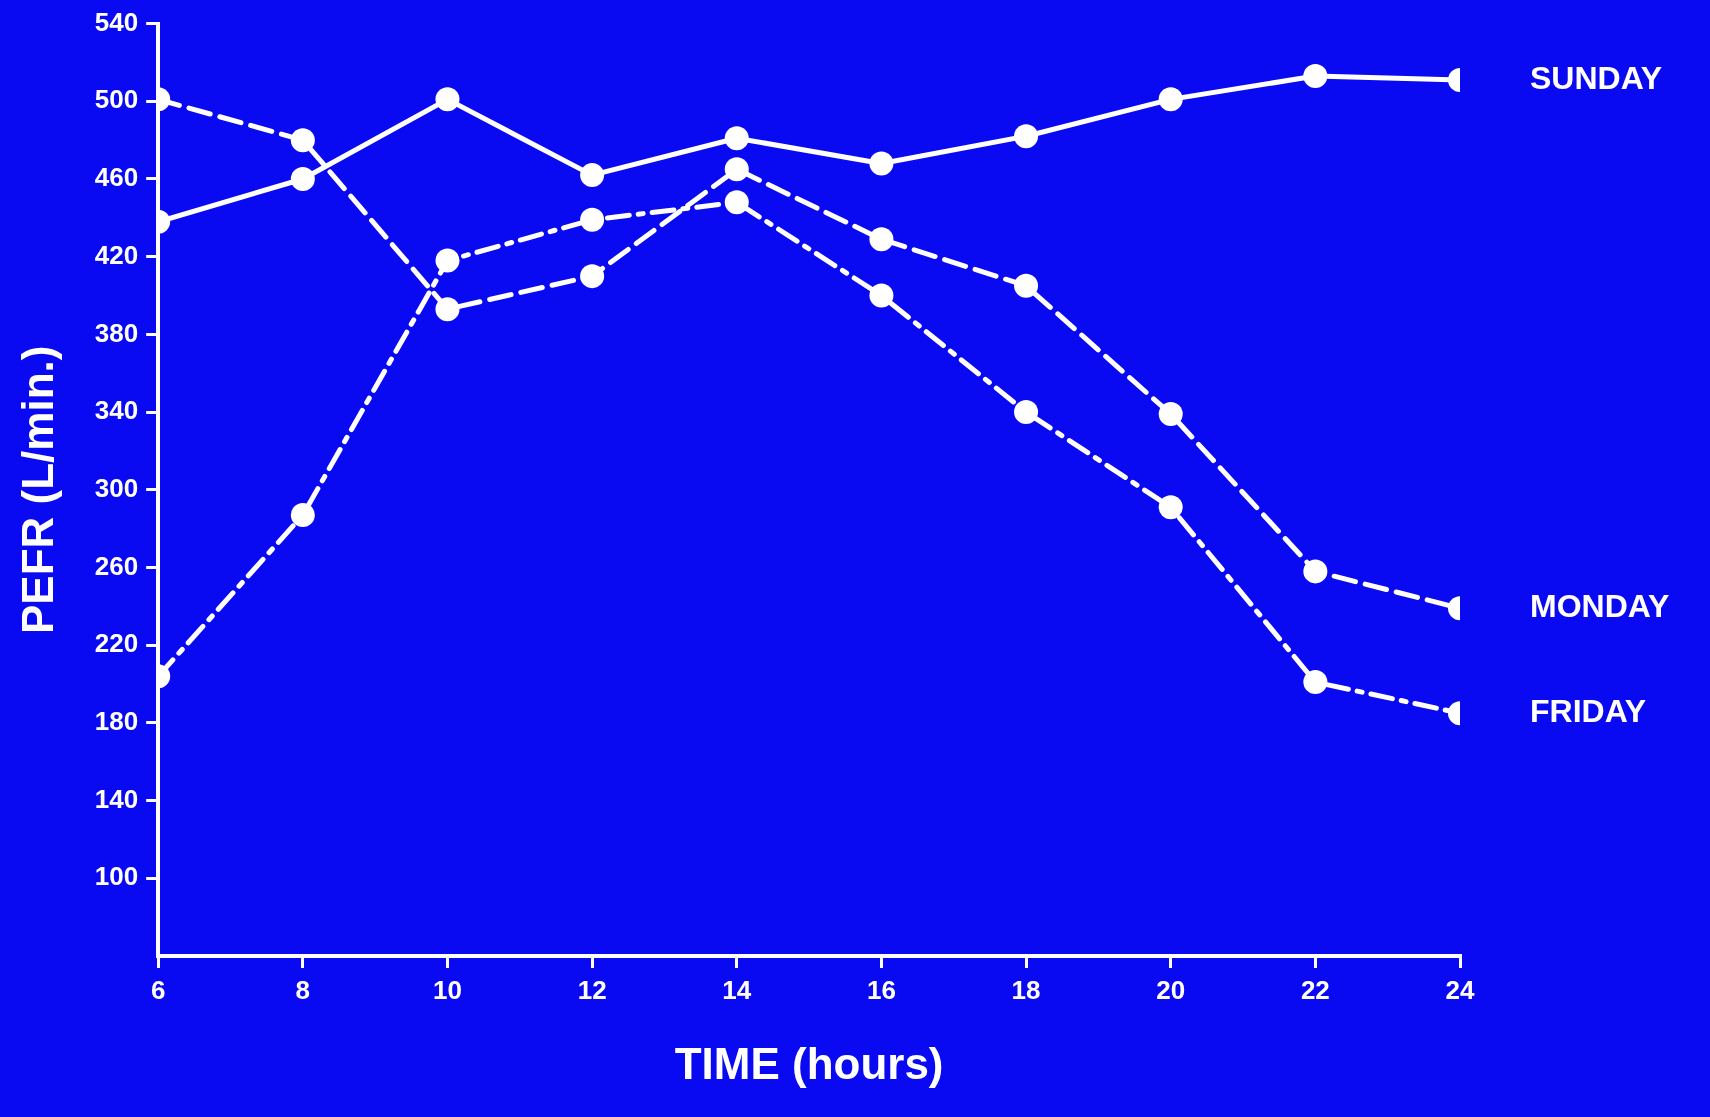  Describe the element at coordinates (116, 565) in the screenshot. I see `y-tick-label: 260` at that location.